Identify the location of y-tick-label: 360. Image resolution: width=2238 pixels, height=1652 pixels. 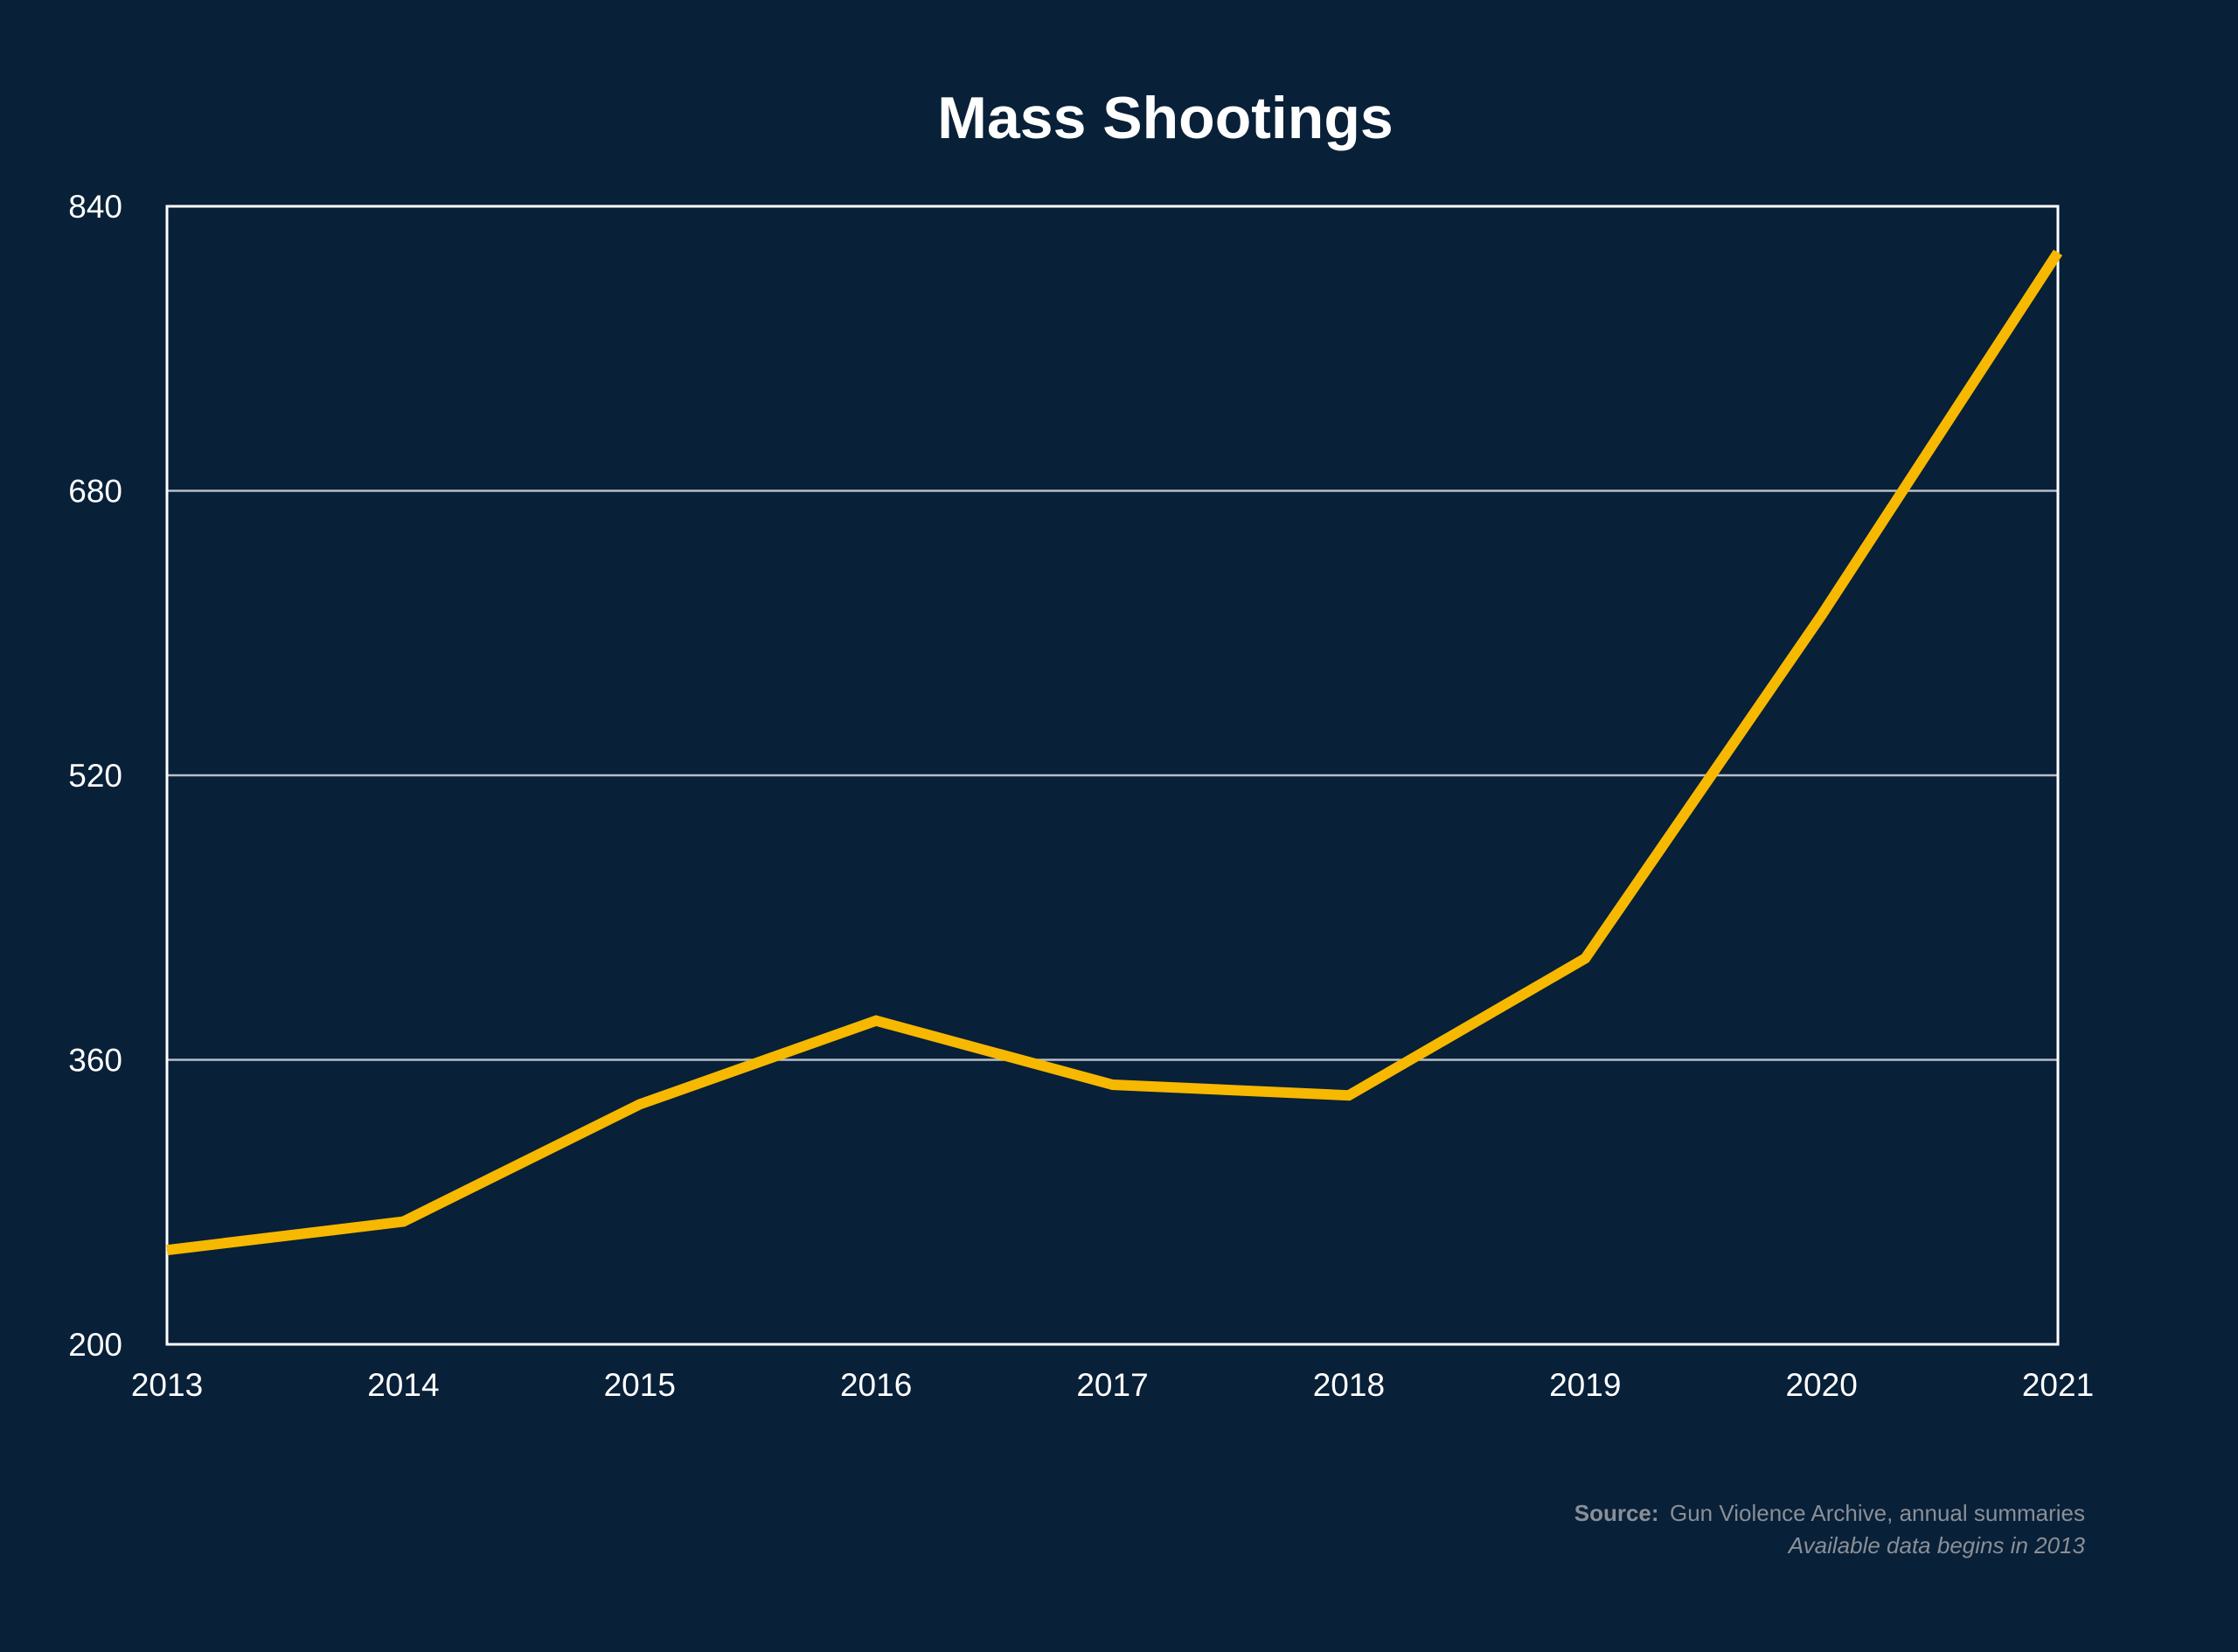
(95, 1061).